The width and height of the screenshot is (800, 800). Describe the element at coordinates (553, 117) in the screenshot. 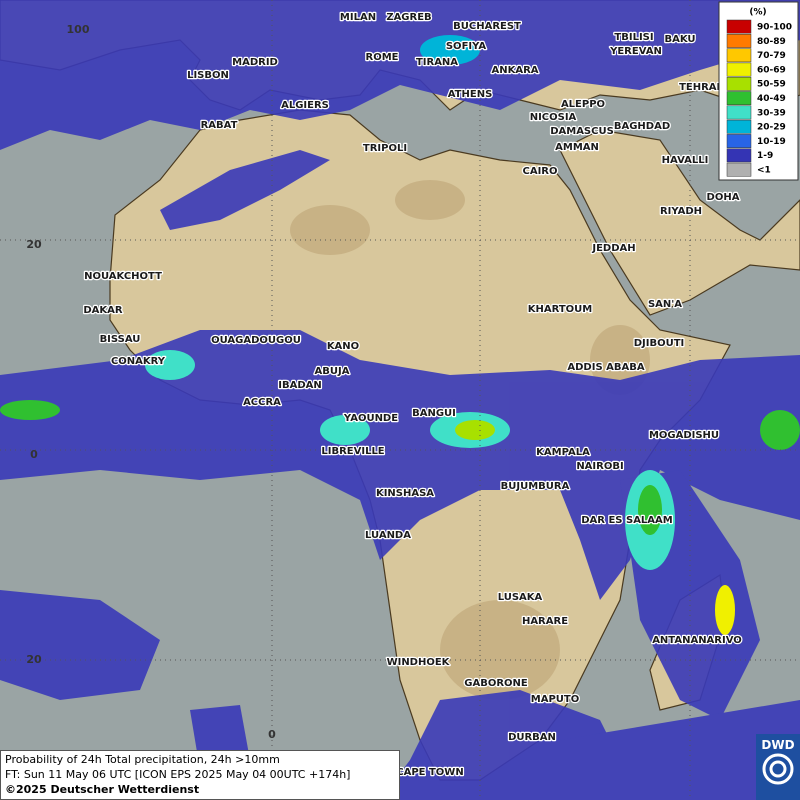

I see `city-label: NICOSIA` at that location.